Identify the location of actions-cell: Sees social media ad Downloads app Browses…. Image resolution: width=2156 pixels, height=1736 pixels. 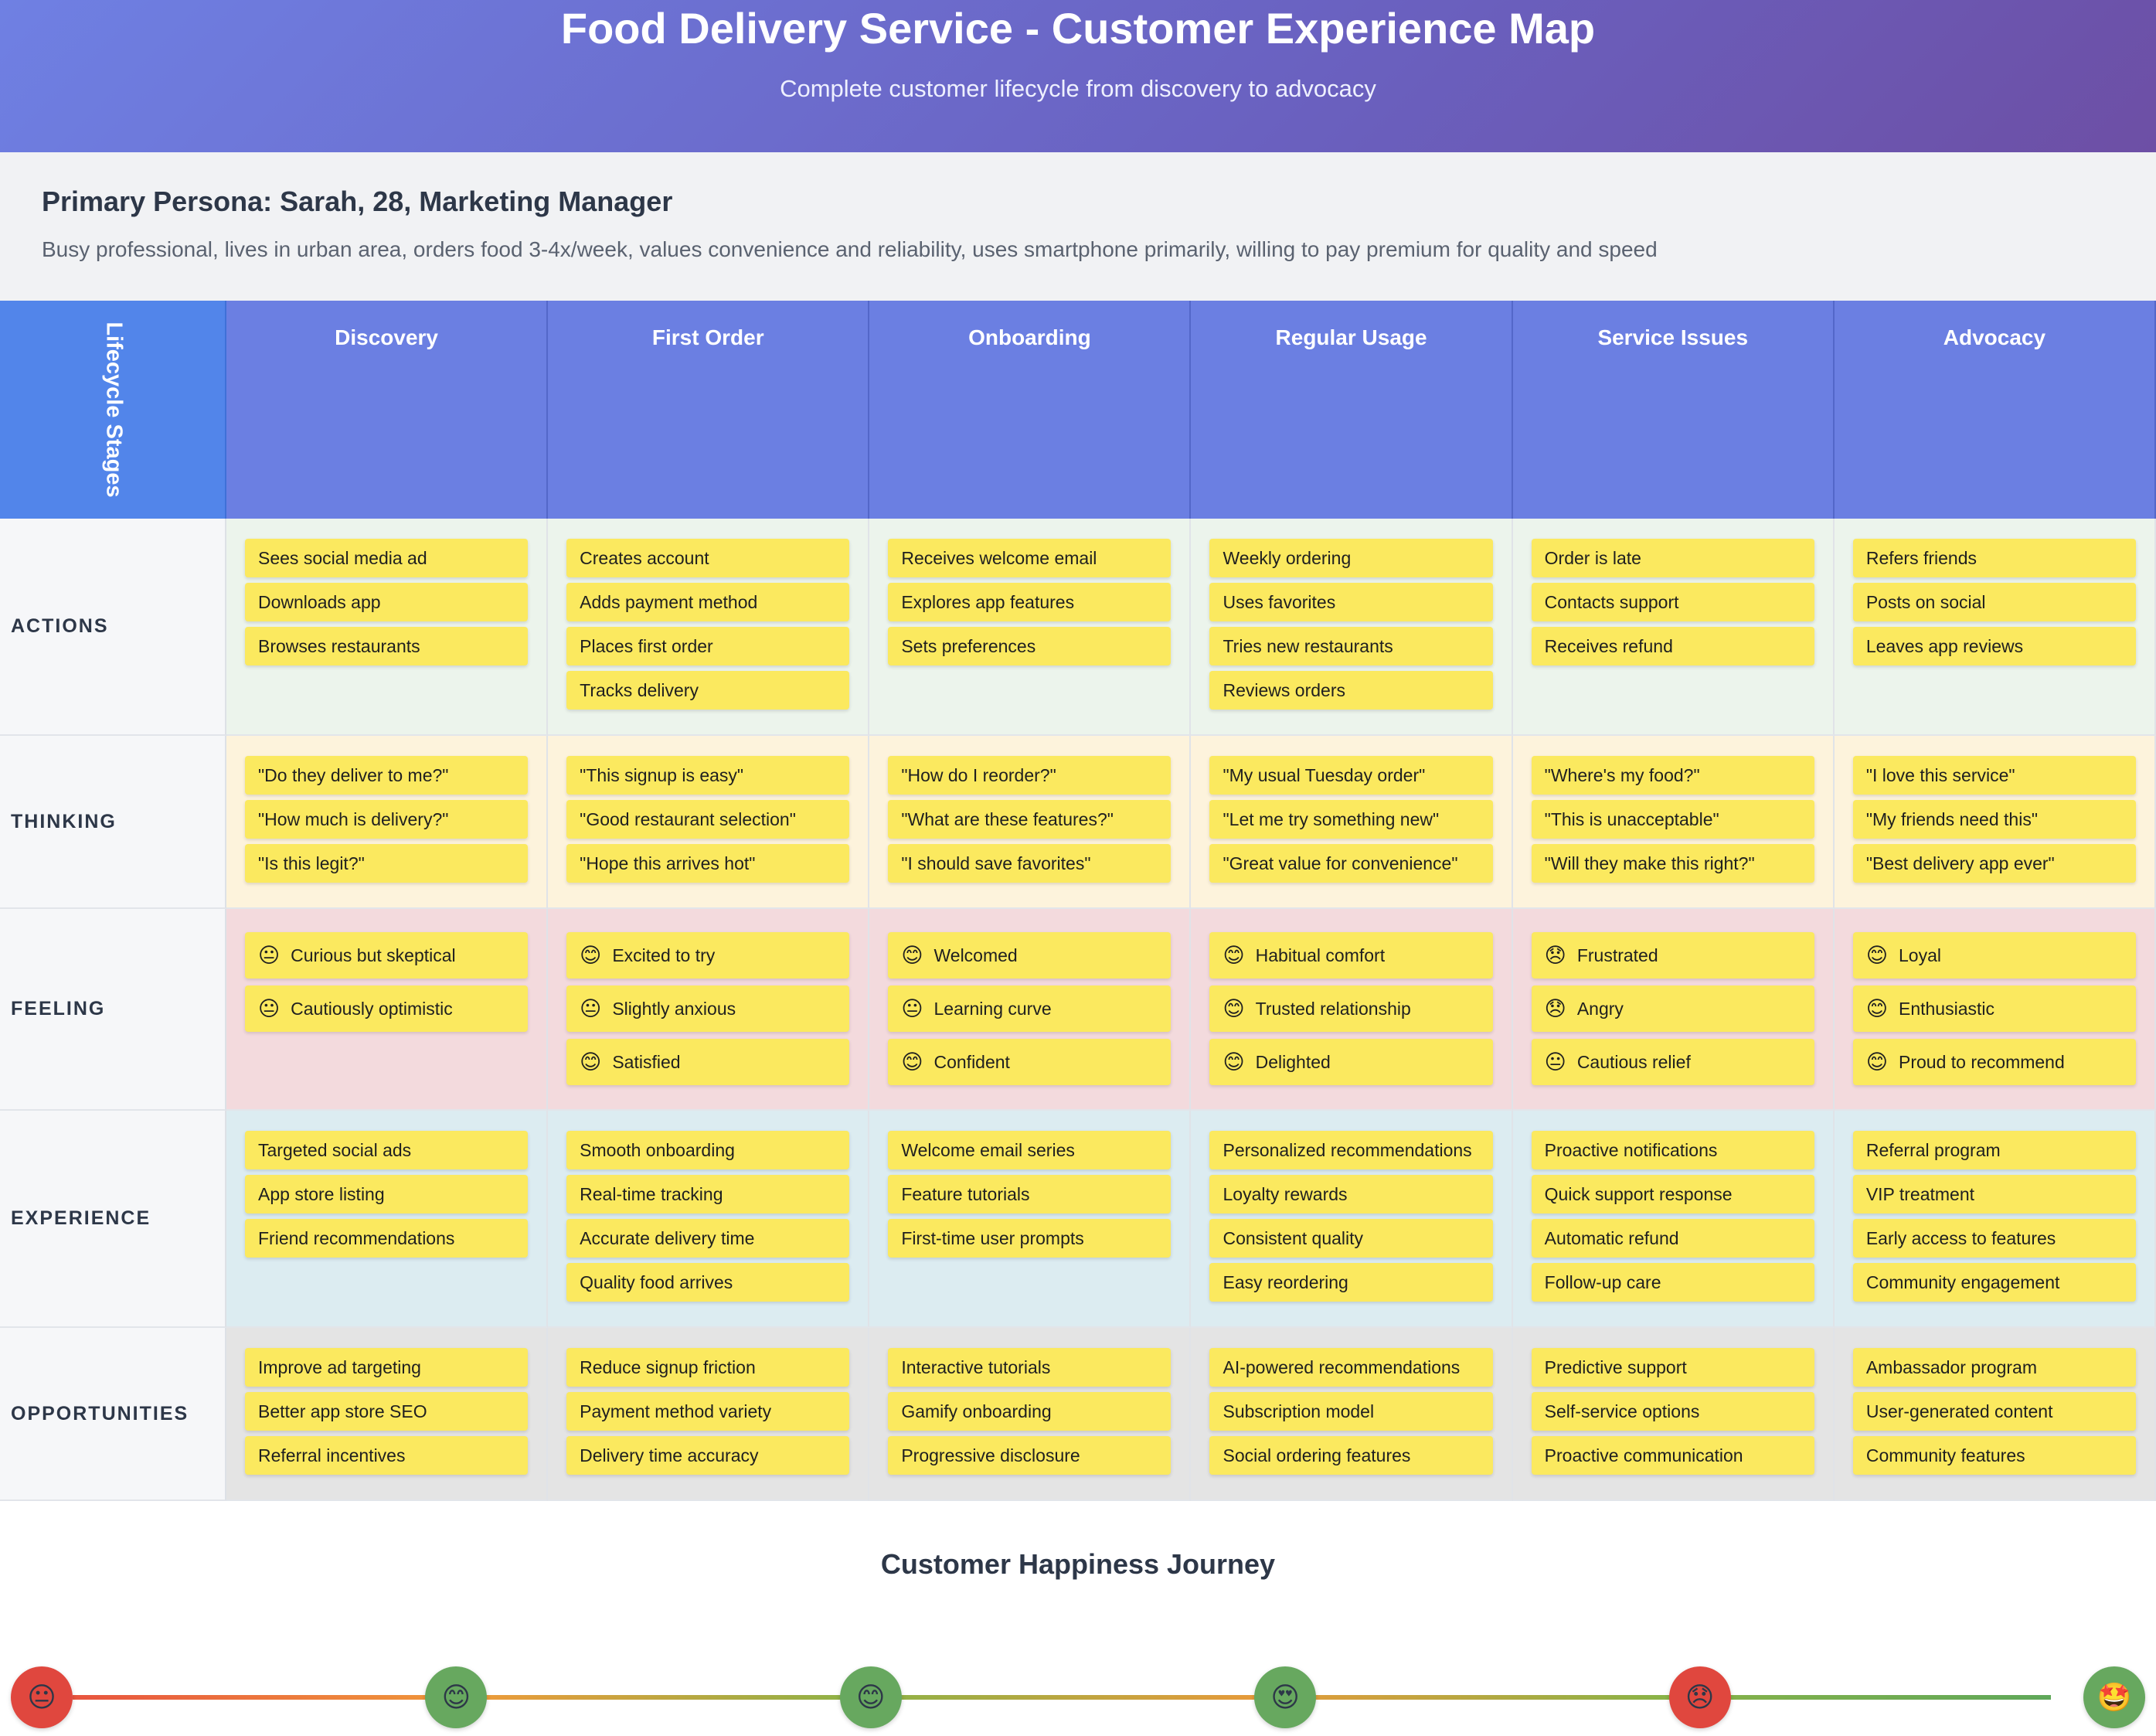
(387, 628).